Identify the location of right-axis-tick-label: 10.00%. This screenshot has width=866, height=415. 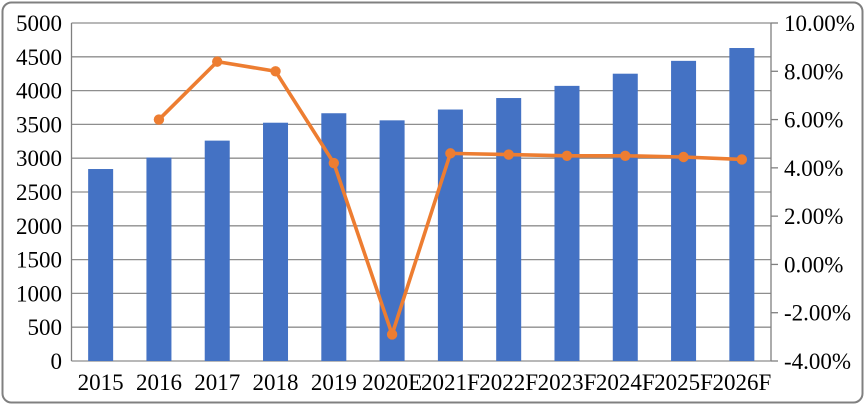
(819, 23).